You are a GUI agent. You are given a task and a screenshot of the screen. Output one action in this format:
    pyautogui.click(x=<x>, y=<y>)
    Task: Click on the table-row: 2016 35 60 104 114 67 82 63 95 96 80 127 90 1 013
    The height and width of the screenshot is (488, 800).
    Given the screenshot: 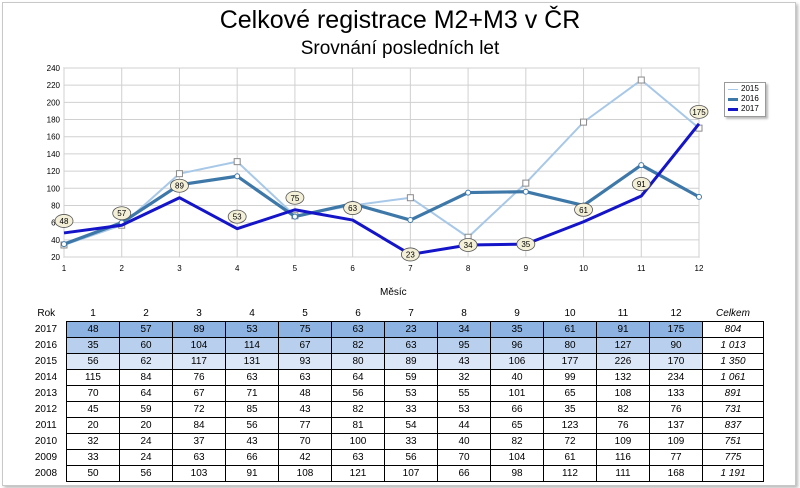 What is the action you would take?
    pyautogui.click(x=395, y=345)
    